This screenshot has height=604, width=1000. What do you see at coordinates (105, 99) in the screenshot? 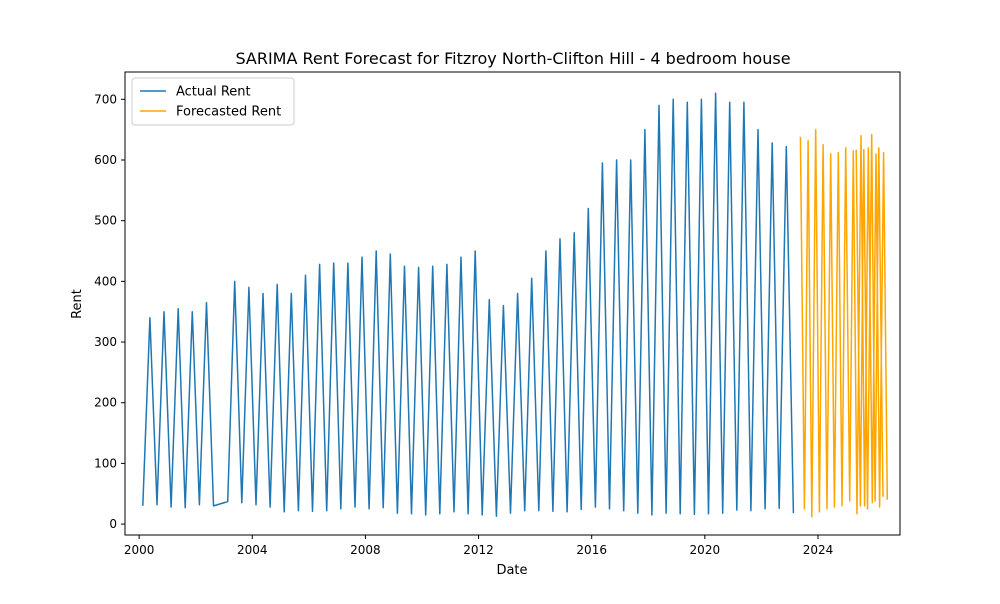
I see `y-tick-label: 700` at bounding box center [105, 99].